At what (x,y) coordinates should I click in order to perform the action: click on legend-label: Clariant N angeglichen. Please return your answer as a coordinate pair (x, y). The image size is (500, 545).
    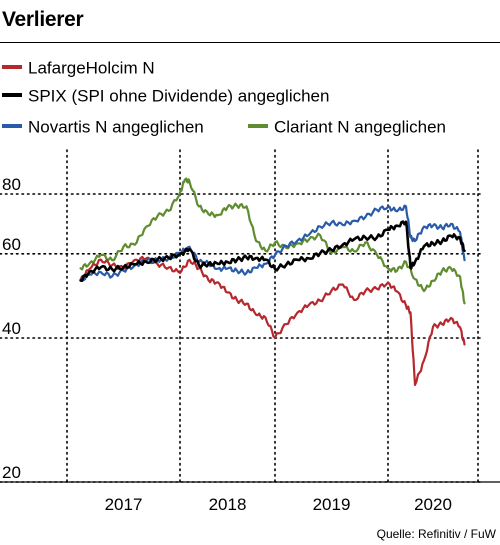
    Looking at the image, I should click on (360, 127).